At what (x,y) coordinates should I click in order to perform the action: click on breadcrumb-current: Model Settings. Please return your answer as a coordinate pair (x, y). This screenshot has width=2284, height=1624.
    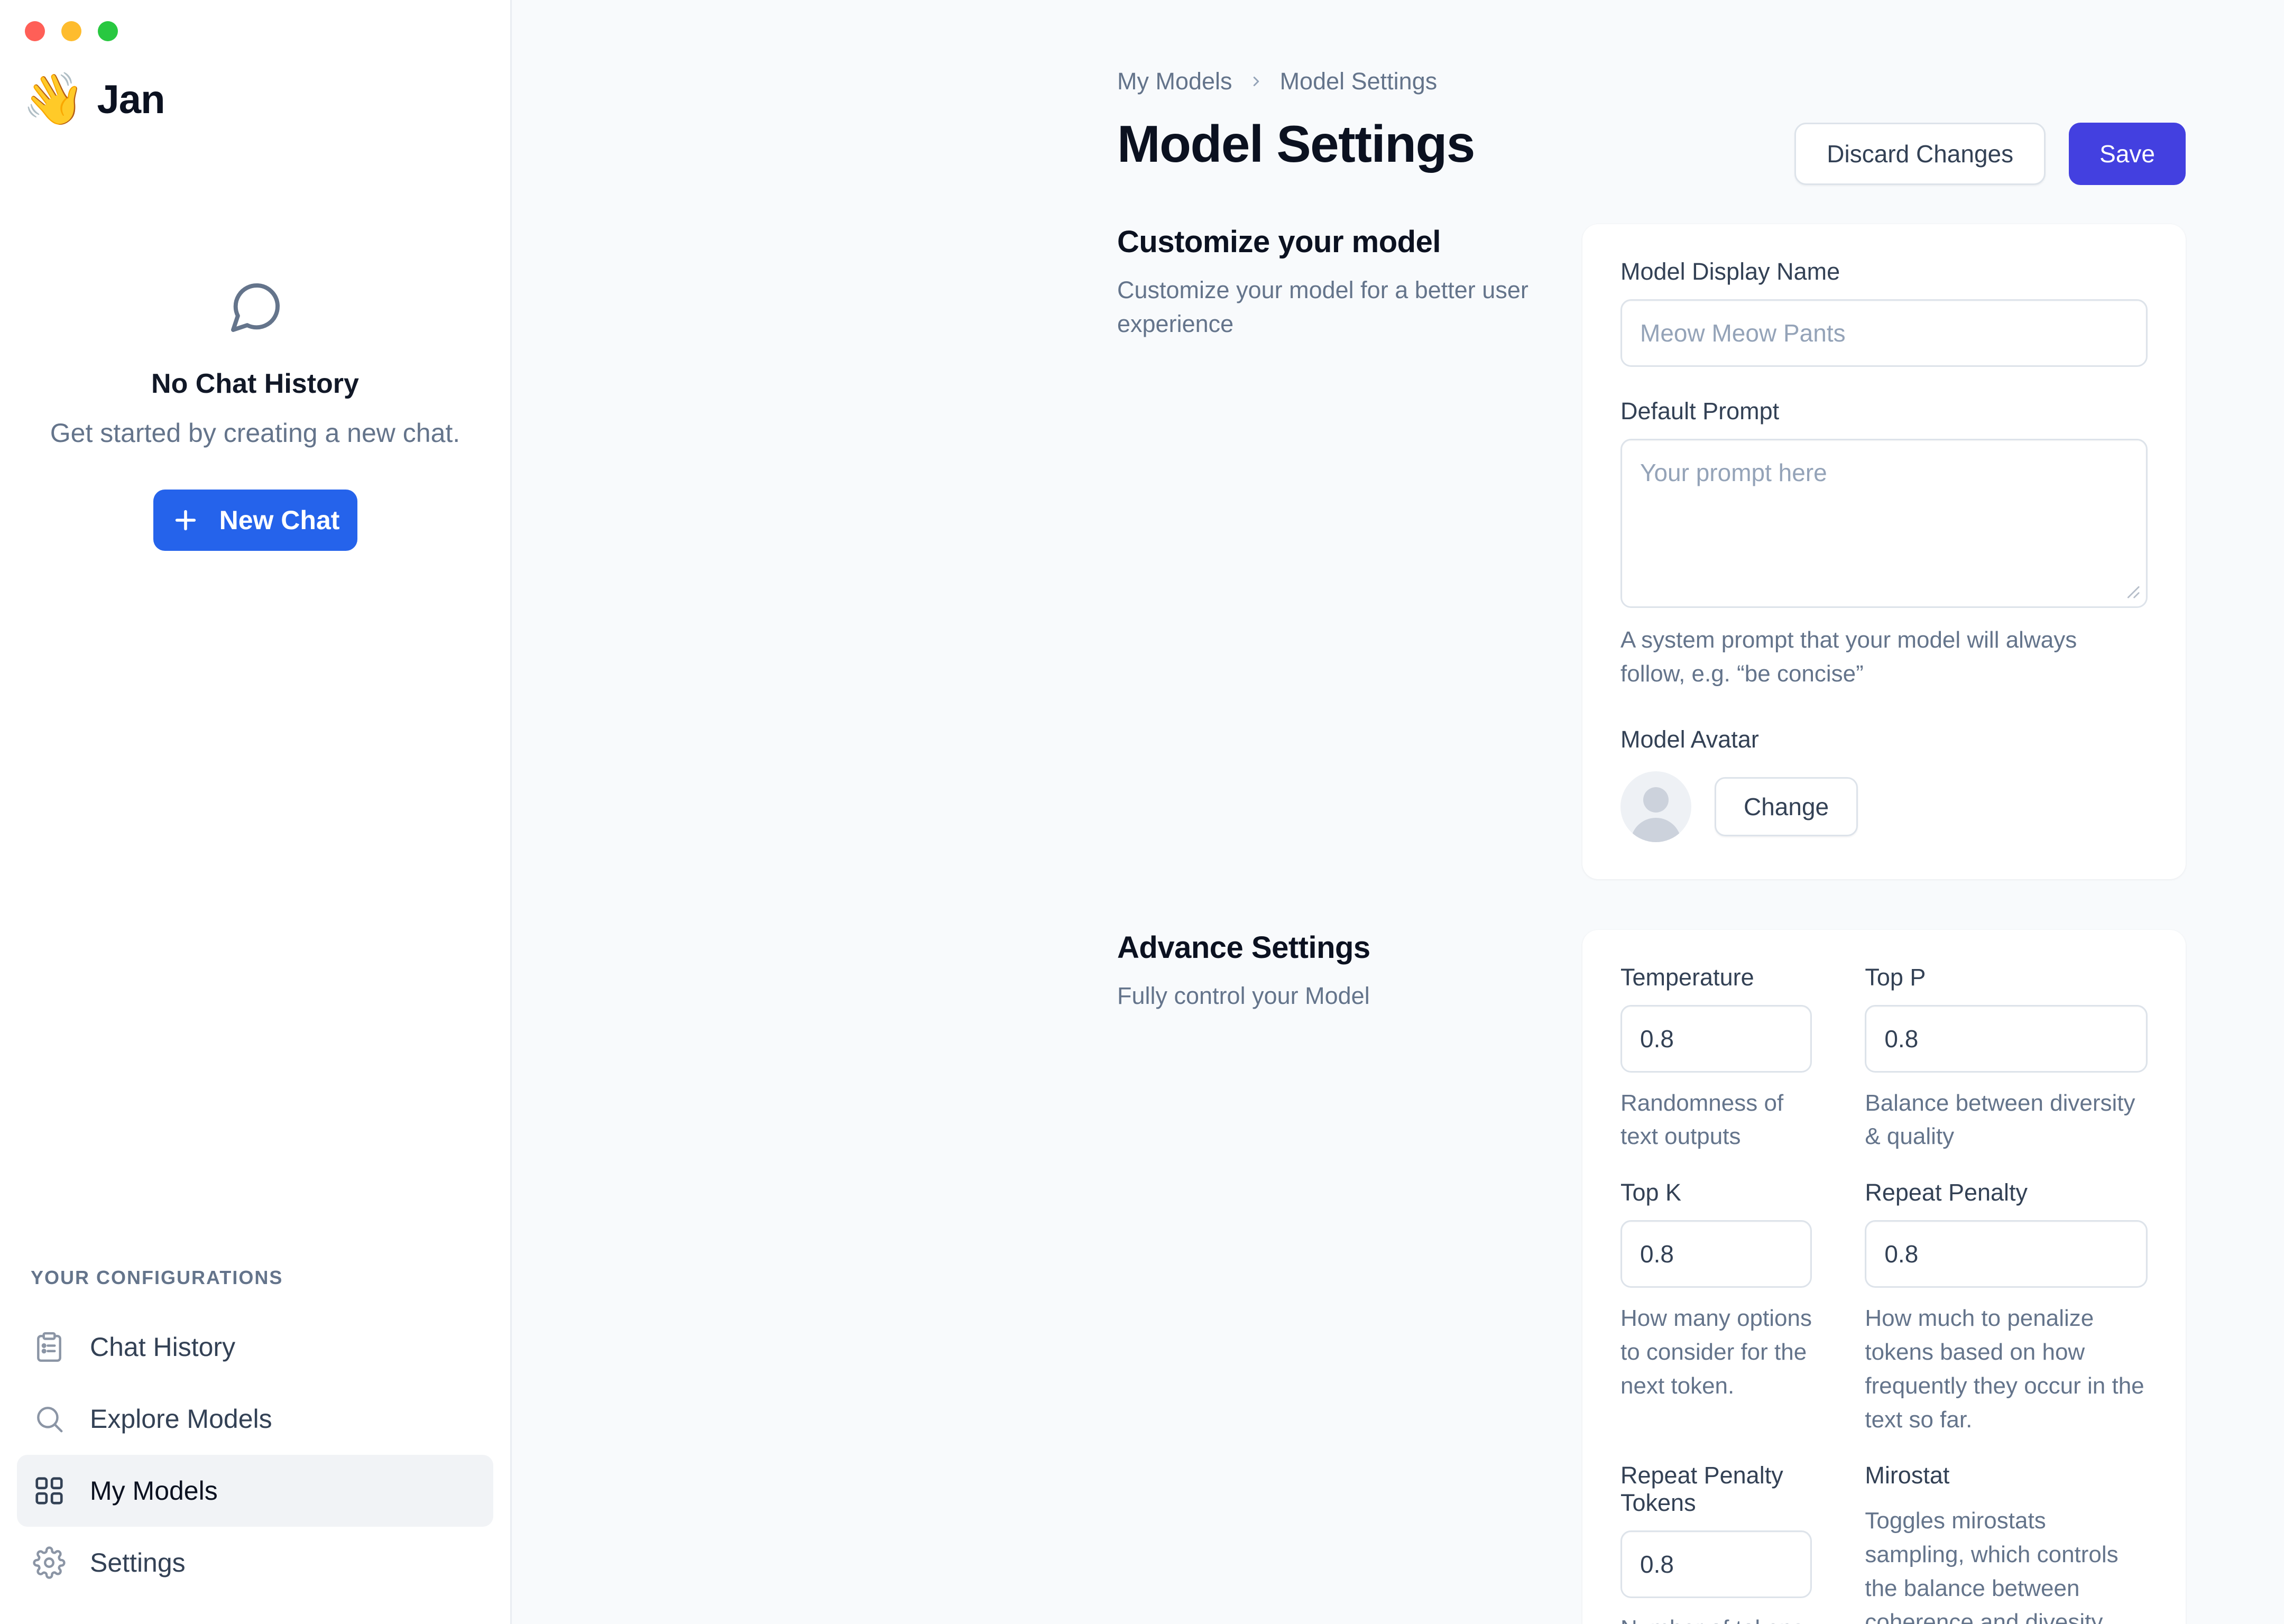
    Looking at the image, I should click on (1358, 81).